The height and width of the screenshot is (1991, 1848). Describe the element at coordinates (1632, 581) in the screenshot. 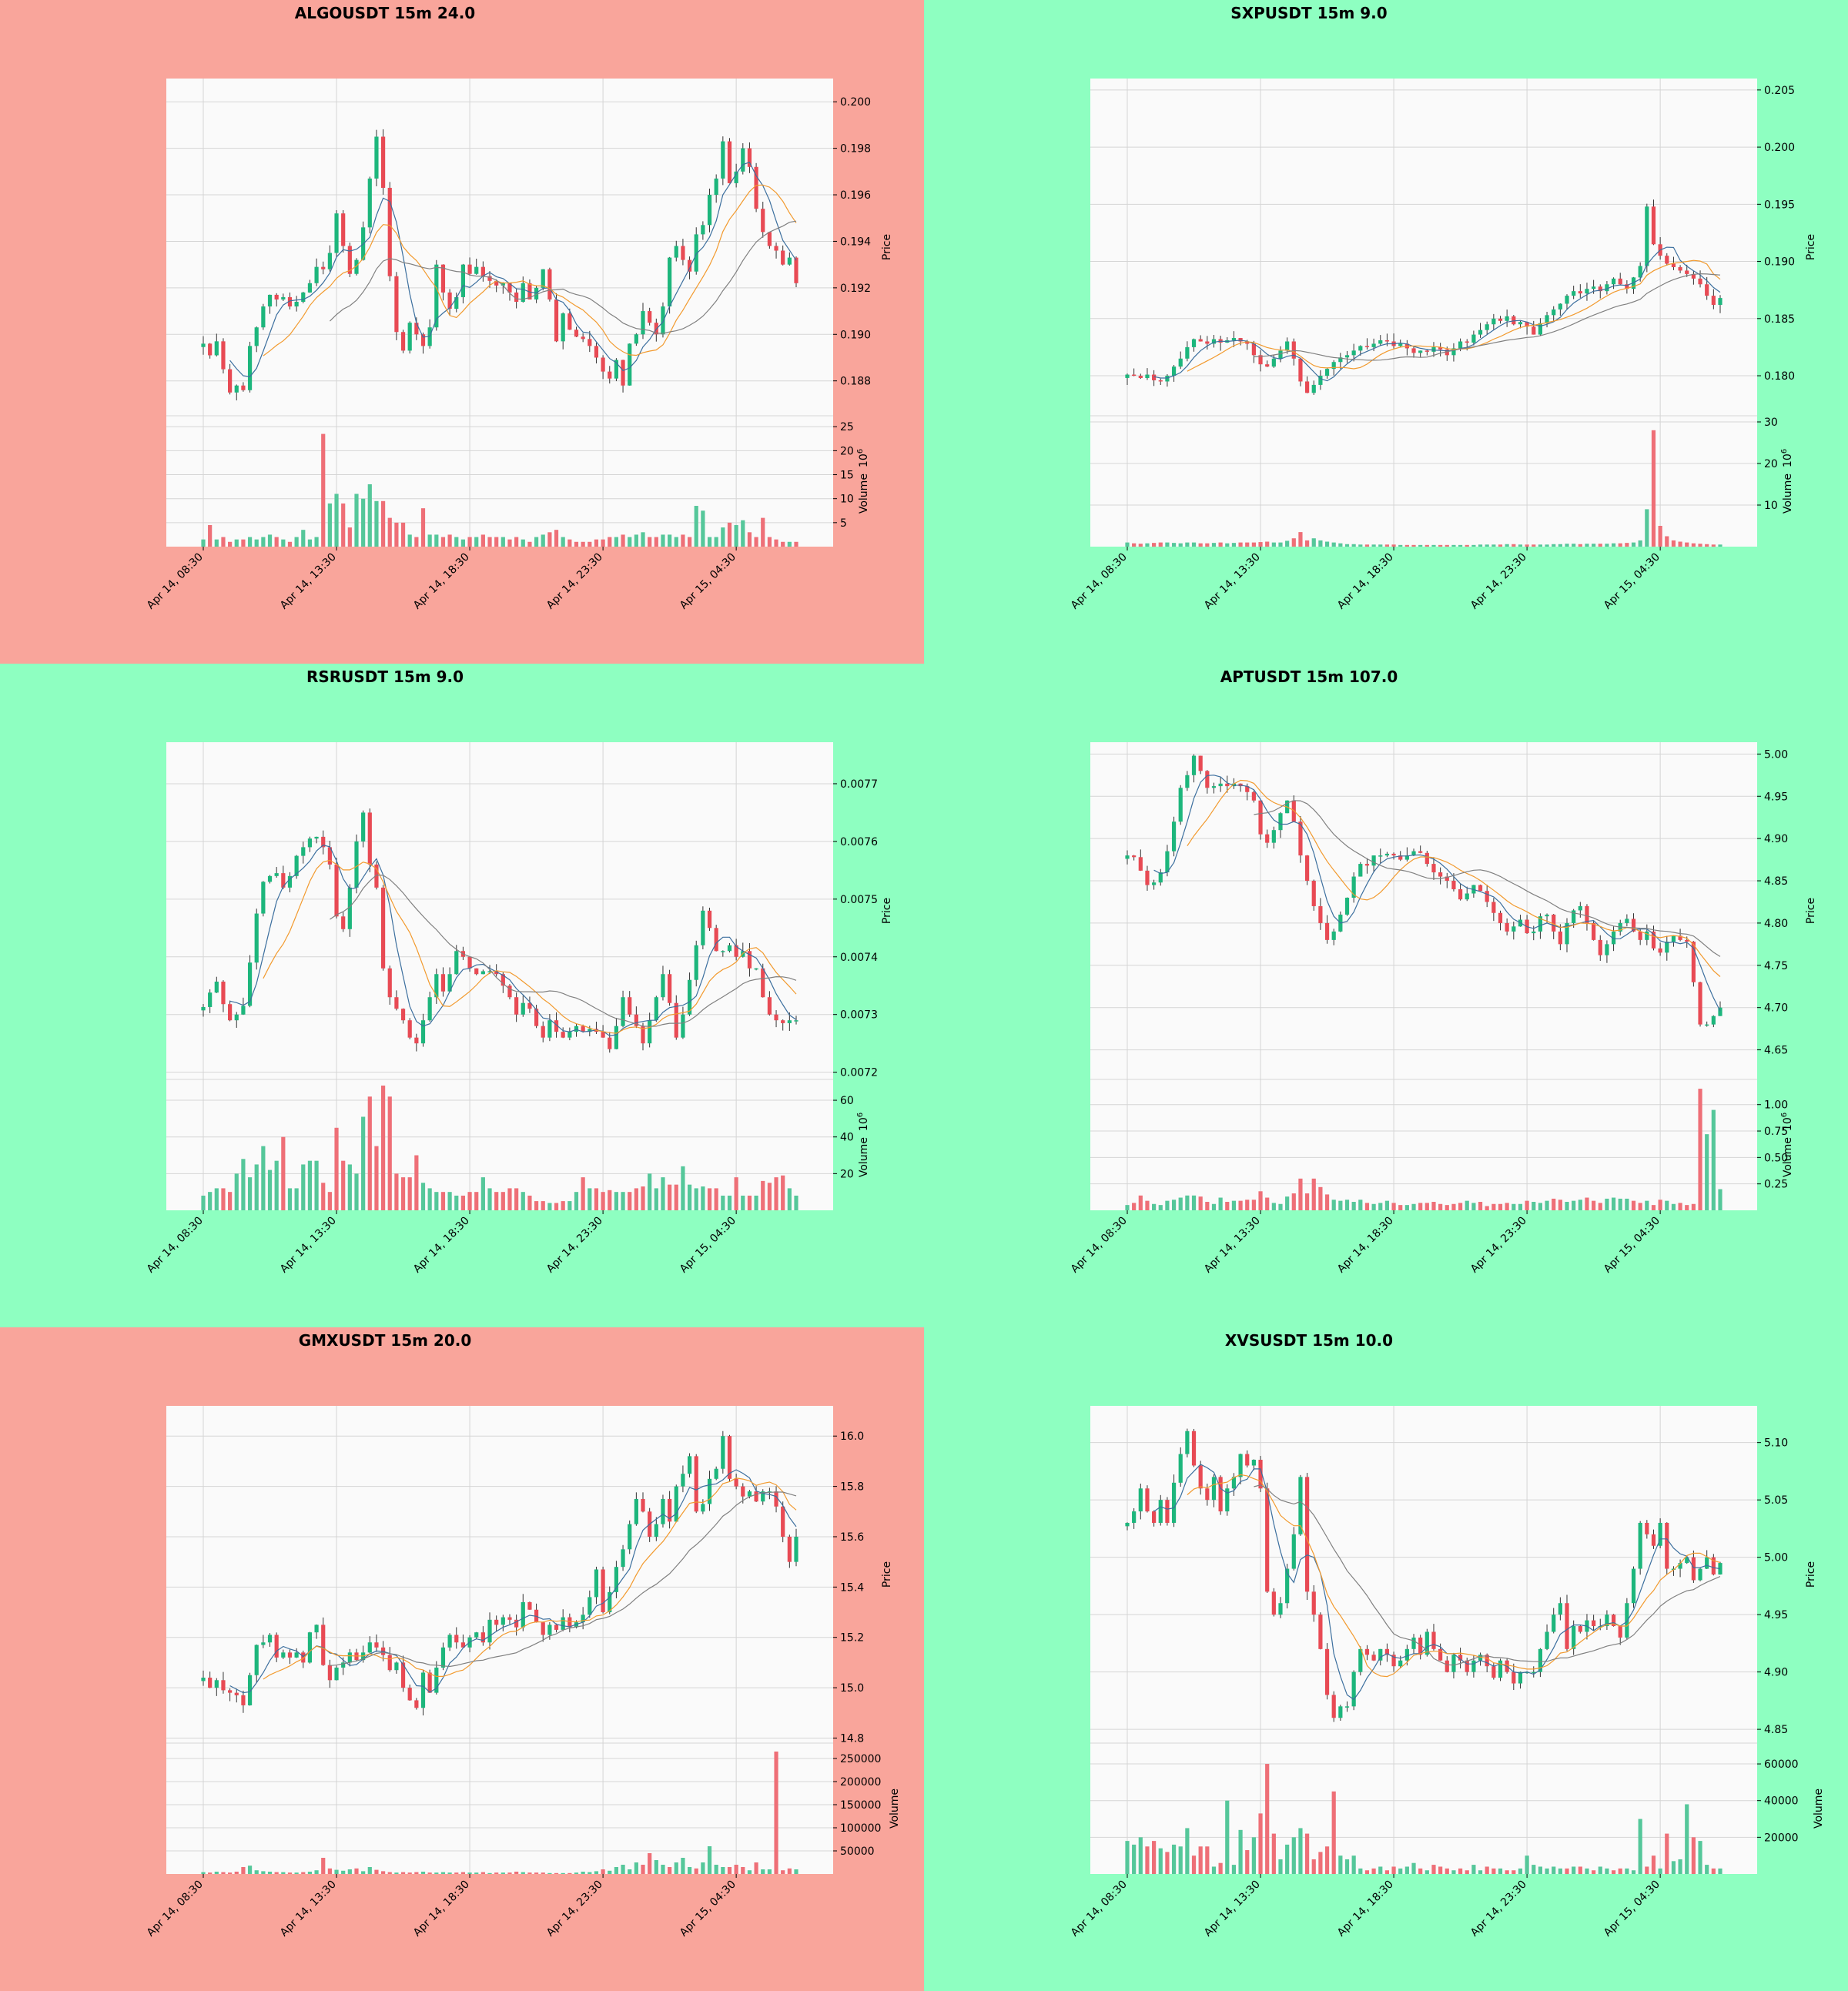

I see `time-tick-label: Apr 15, 04:30` at that location.